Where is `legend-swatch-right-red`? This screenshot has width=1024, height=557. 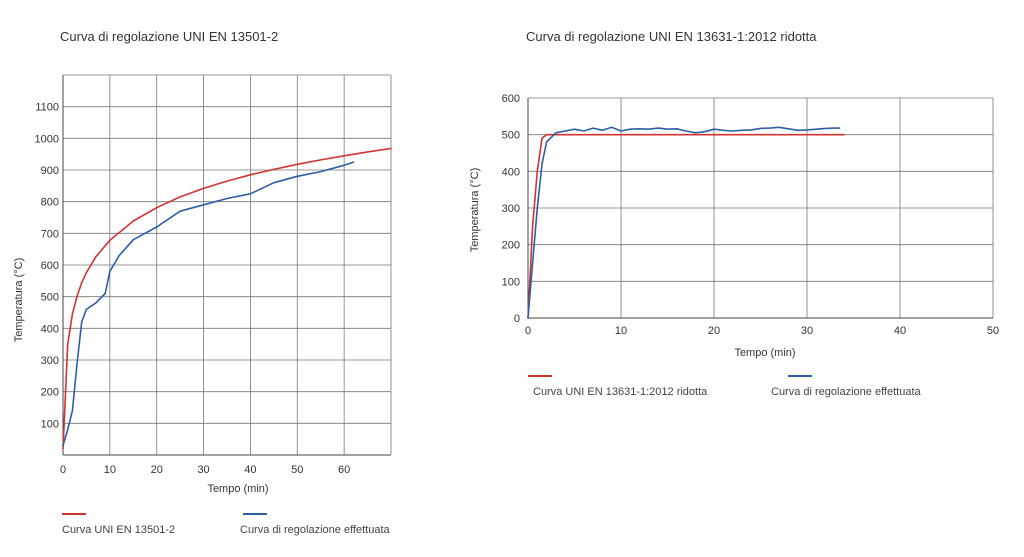 legend-swatch-right-red is located at coordinates (540, 376).